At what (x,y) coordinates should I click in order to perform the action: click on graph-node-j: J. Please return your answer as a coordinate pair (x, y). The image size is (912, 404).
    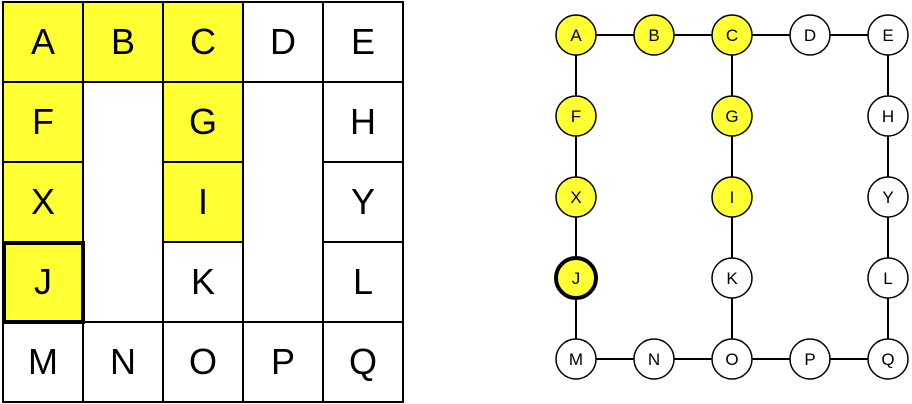
    Looking at the image, I should click on (576, 278).